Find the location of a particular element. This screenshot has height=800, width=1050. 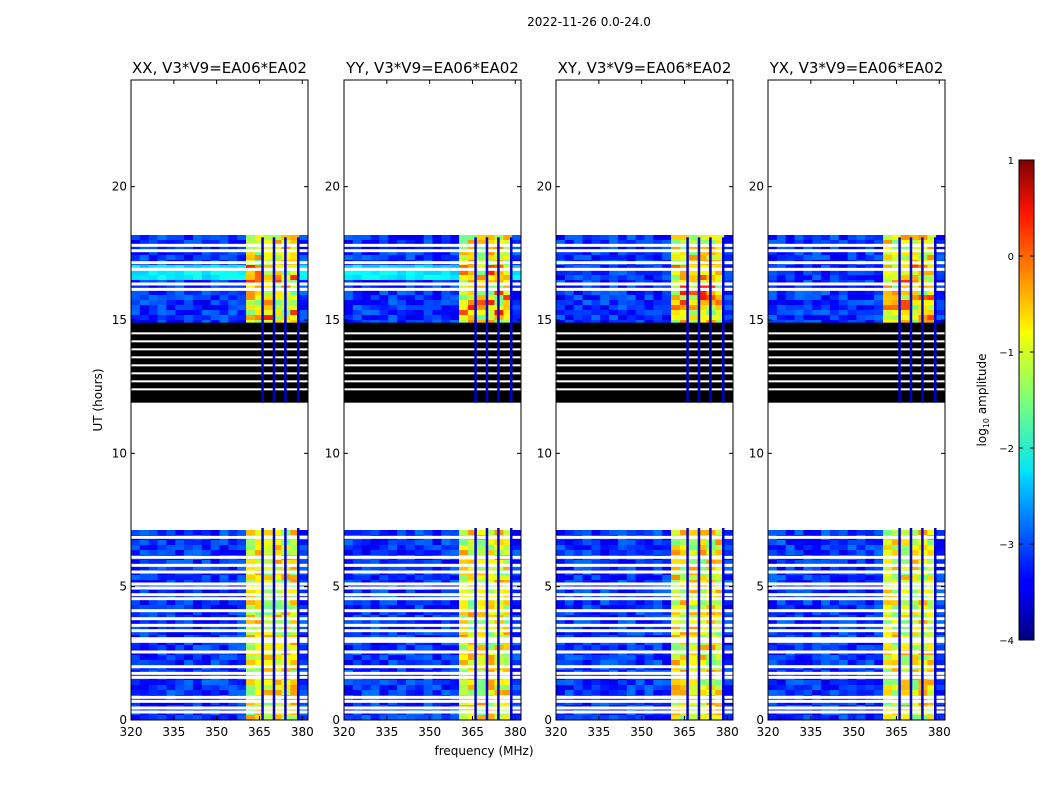

flagged-channel is located at coordinates (487, 320).